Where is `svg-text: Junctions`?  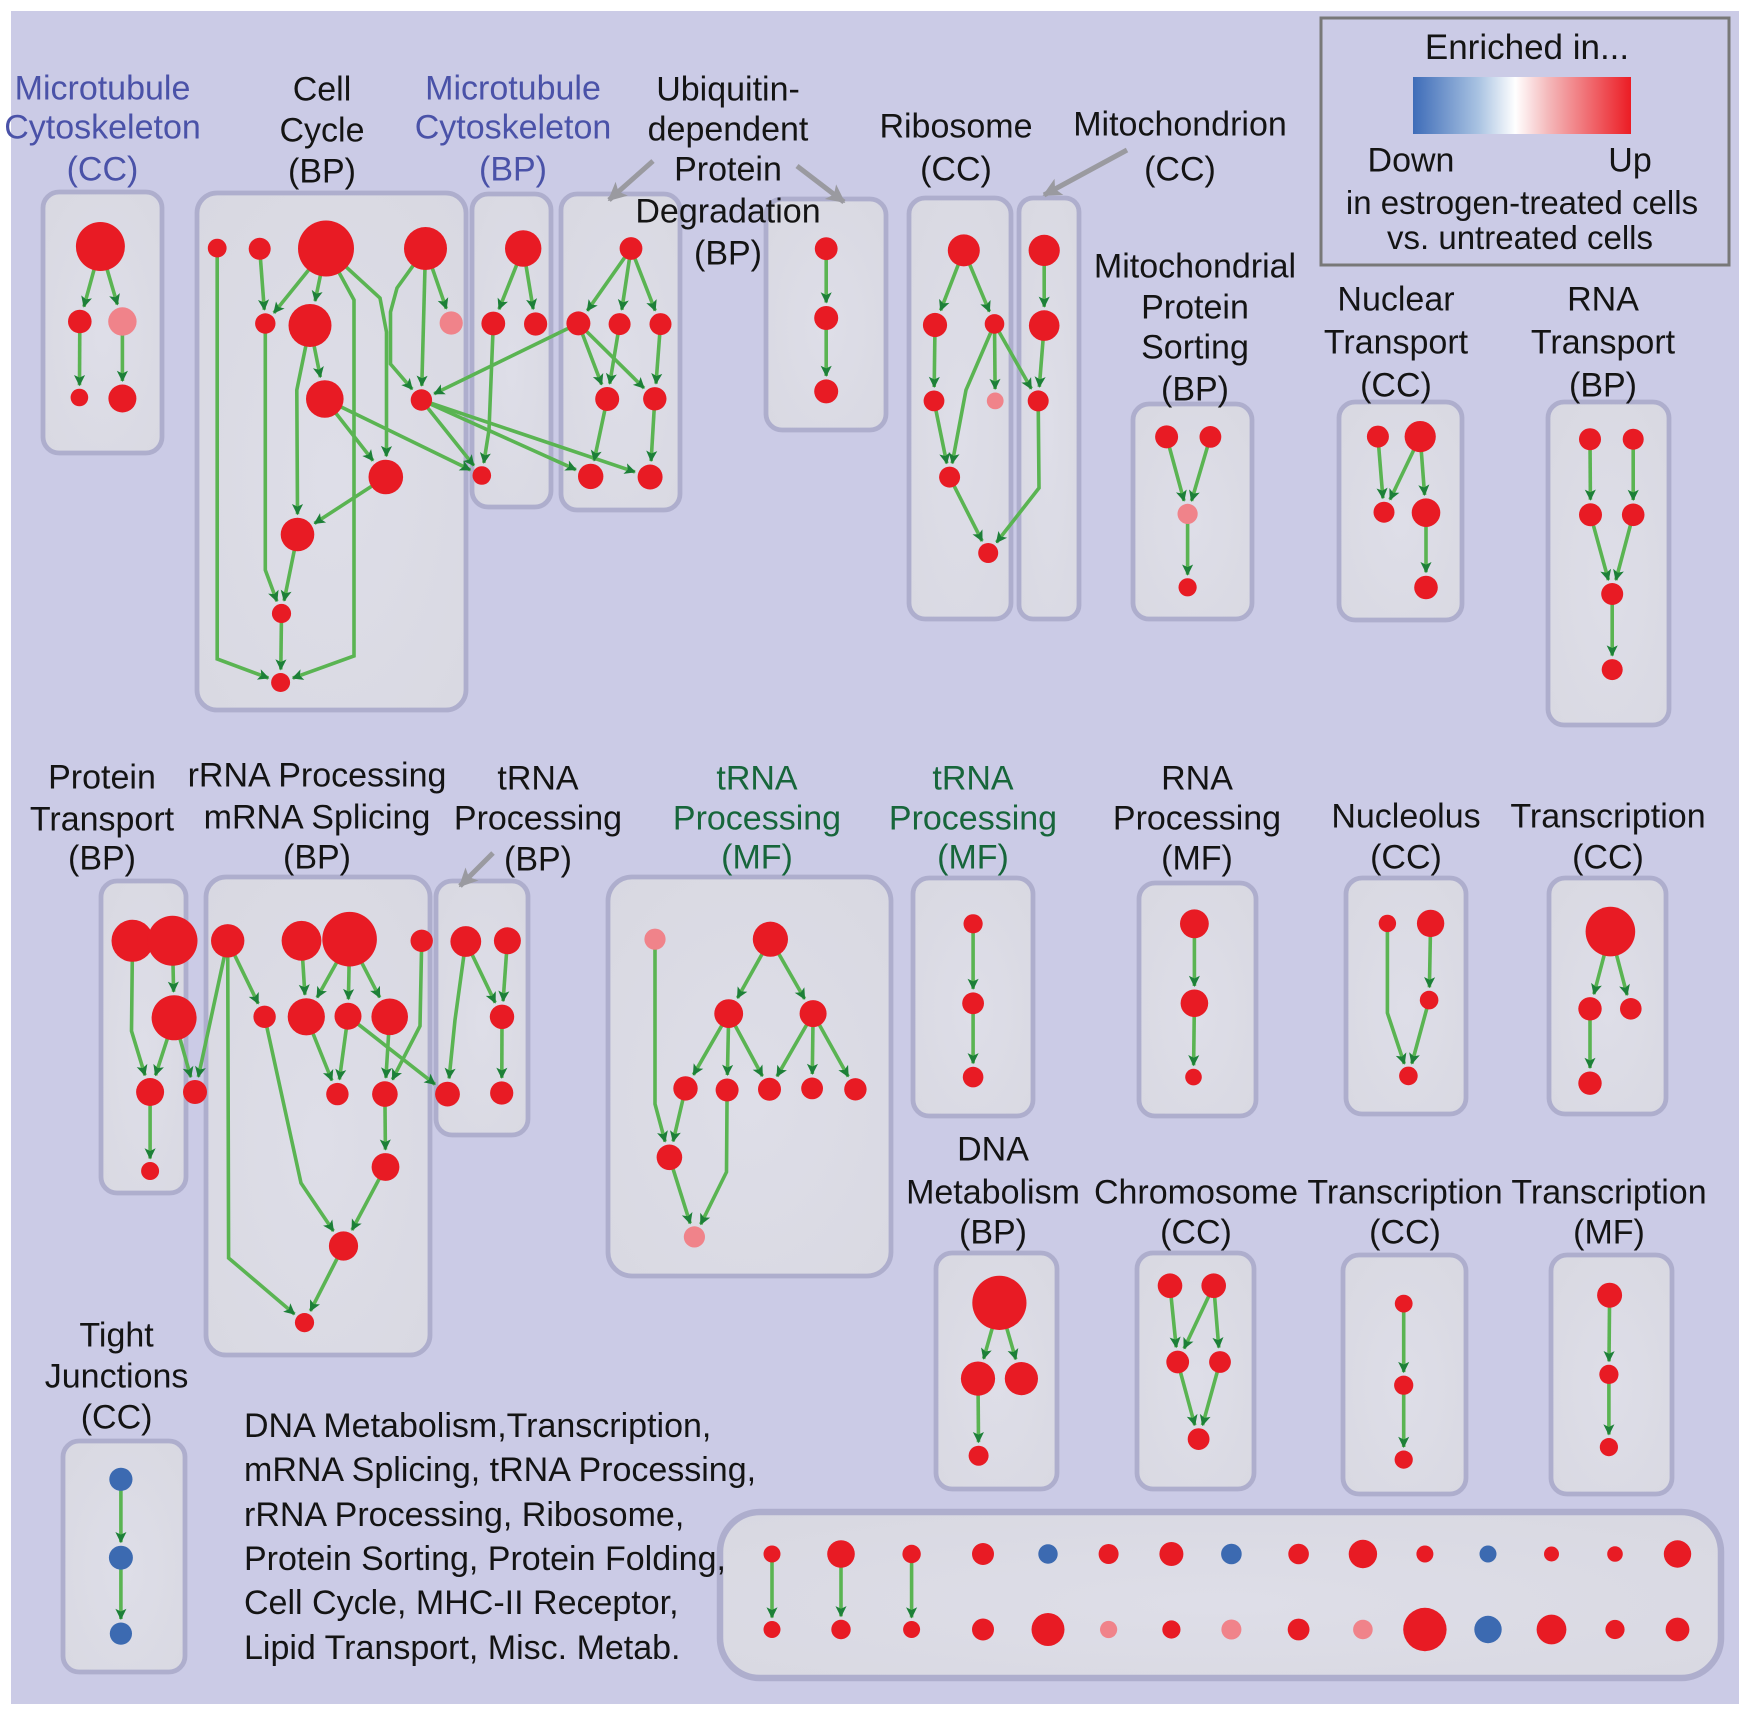 svg-text: Junctions is located at coordinates (117, 1376).